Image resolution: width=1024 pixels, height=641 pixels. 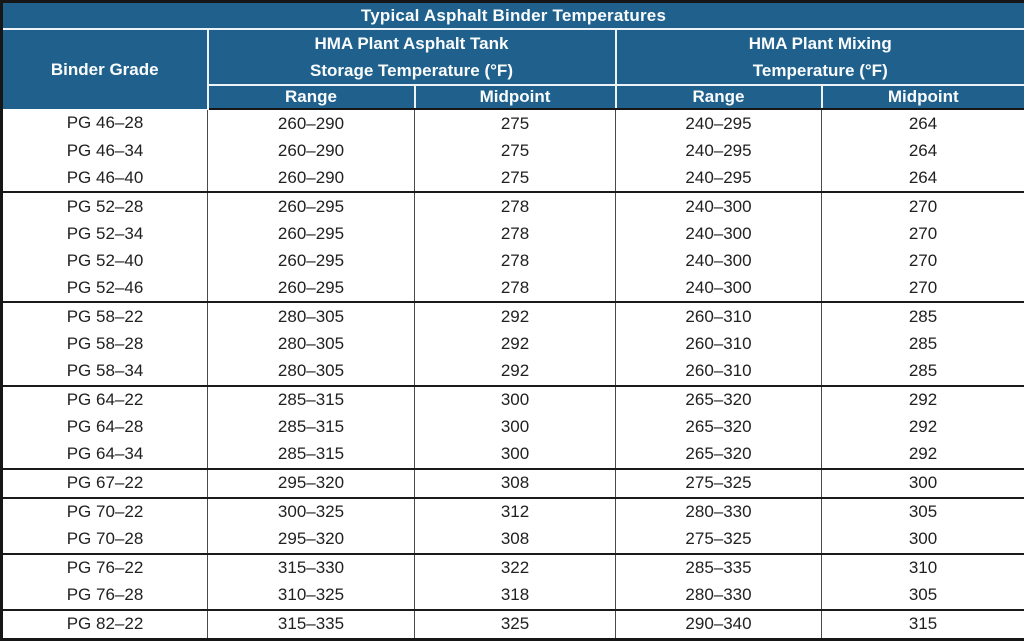 What do you see at coordinates (718, 511) in the screenshot?
I see `mixing-range-cell: 280–330` at bounding box center [718, 511].